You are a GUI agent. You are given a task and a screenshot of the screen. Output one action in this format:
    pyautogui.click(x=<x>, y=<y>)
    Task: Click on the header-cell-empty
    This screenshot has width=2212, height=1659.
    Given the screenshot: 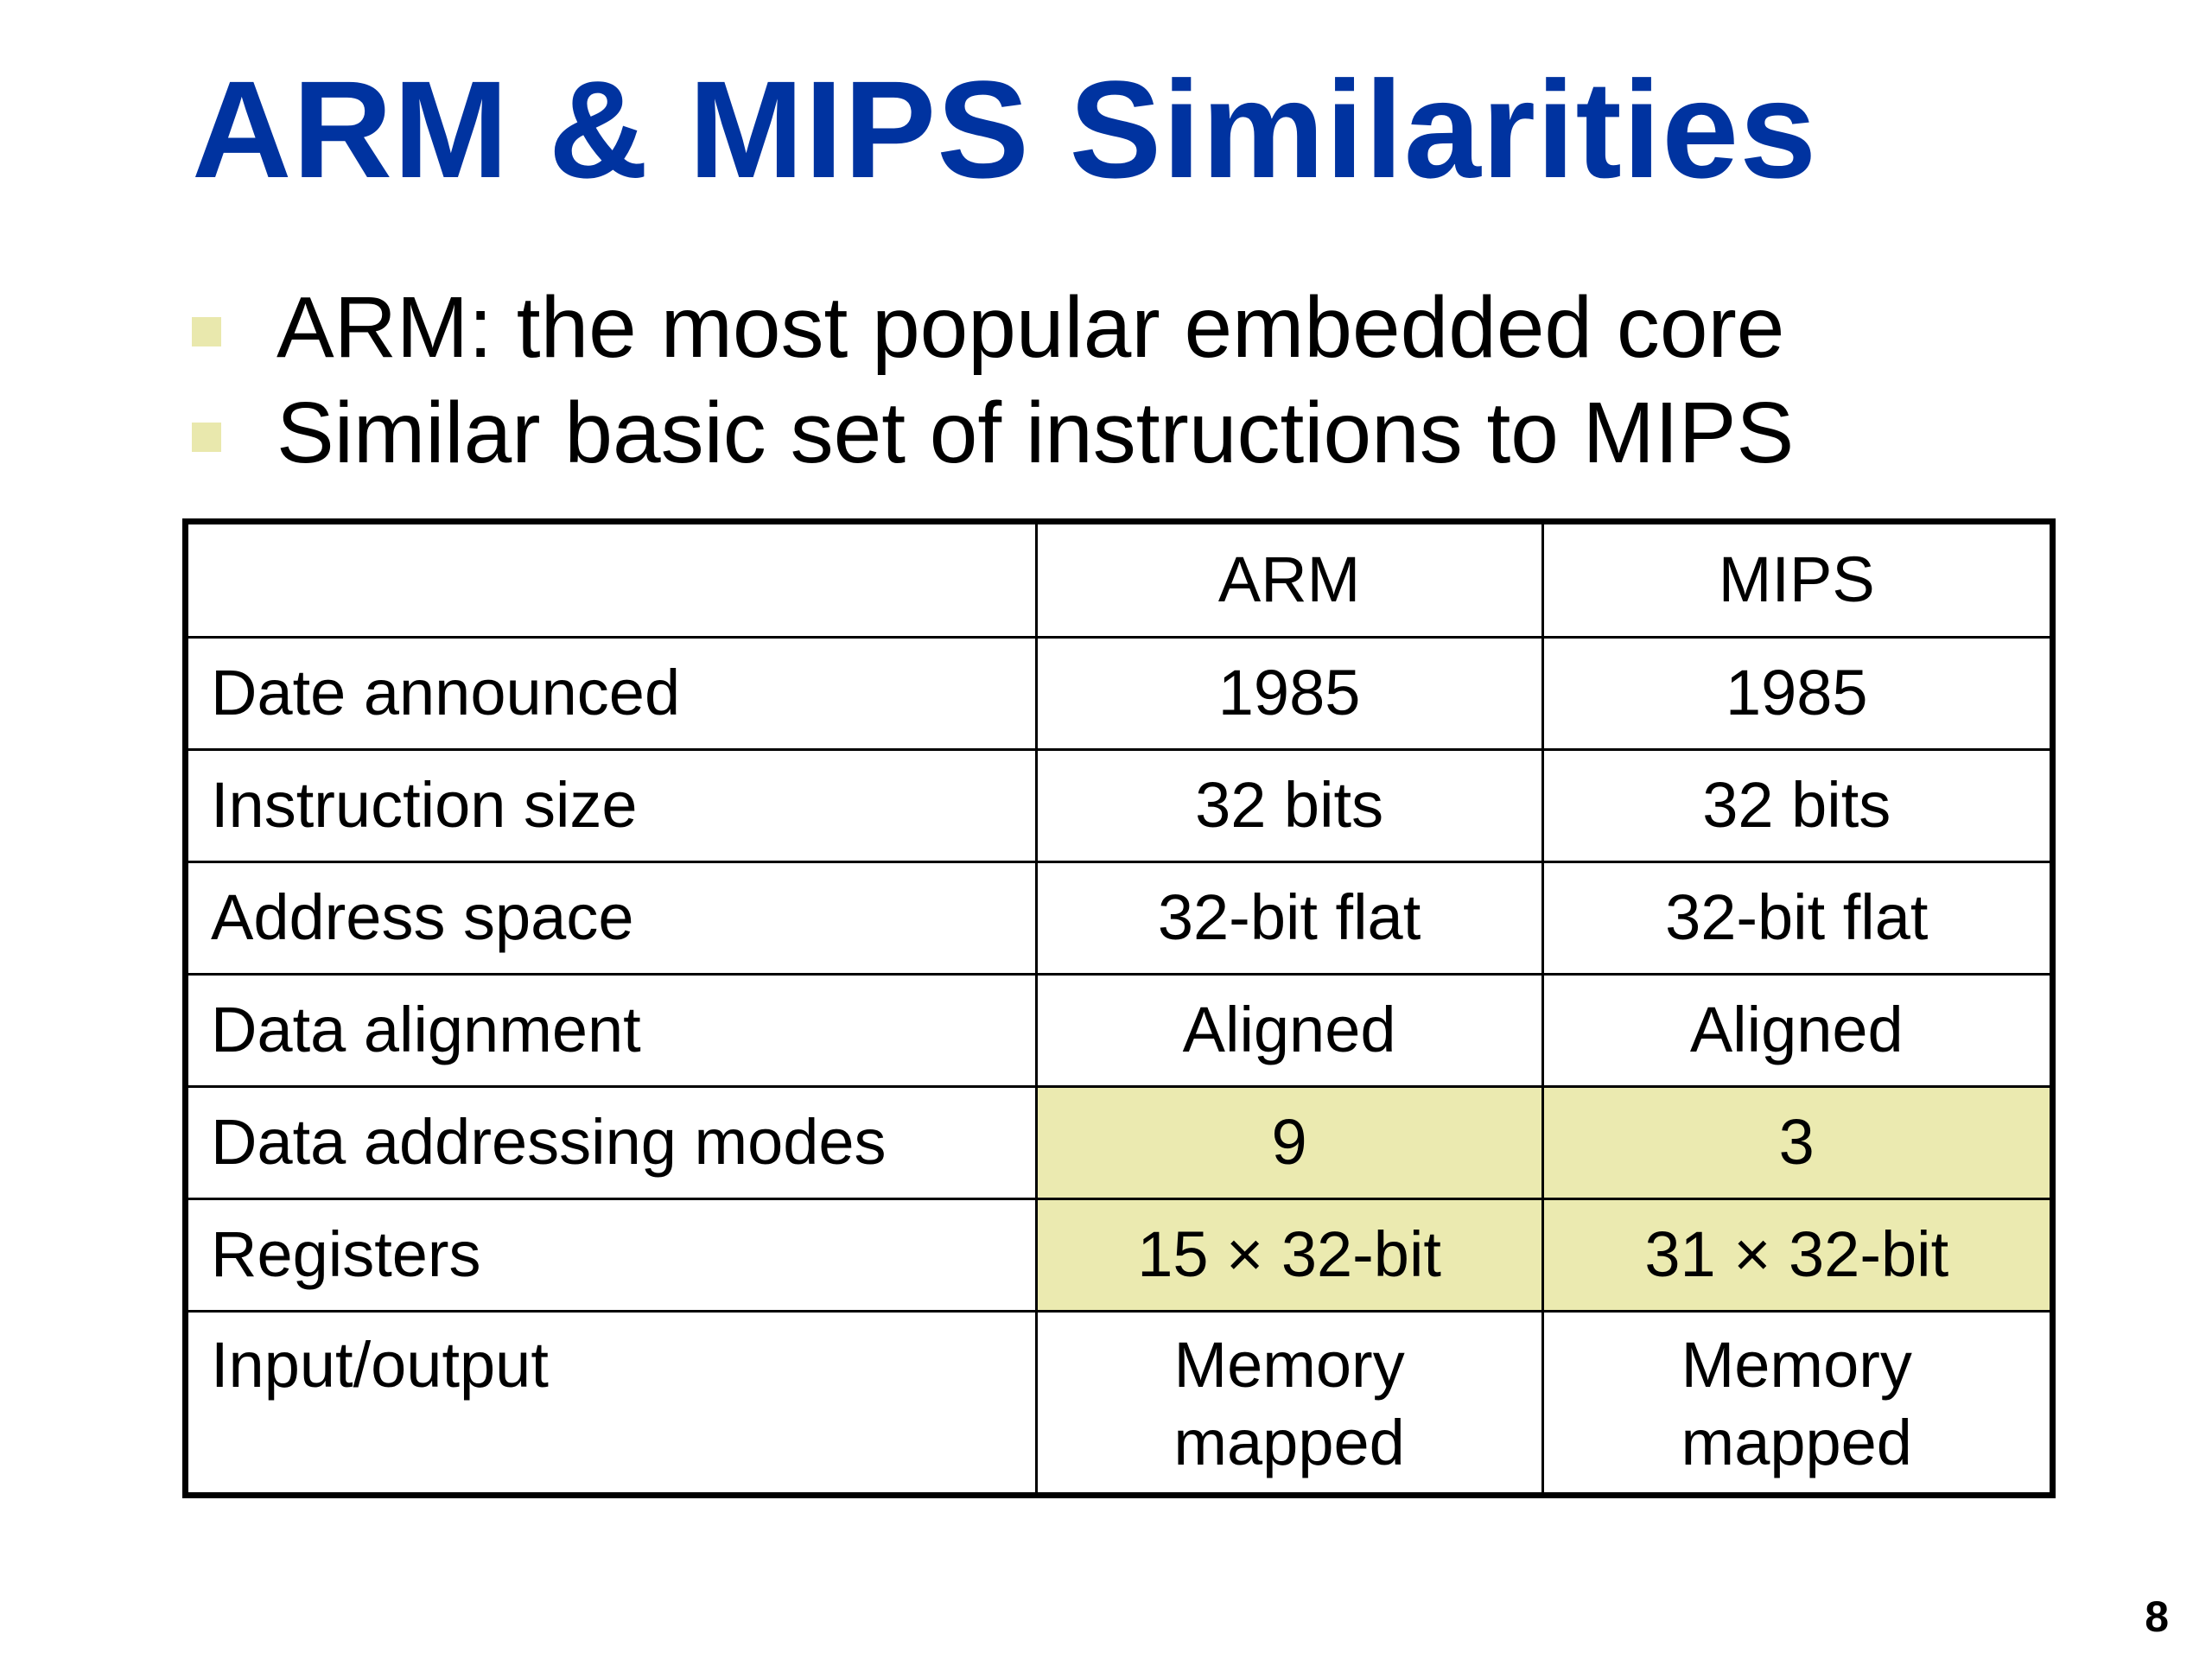 What is the action you would take?
    pyautogui.click(x=613, y=581)
    